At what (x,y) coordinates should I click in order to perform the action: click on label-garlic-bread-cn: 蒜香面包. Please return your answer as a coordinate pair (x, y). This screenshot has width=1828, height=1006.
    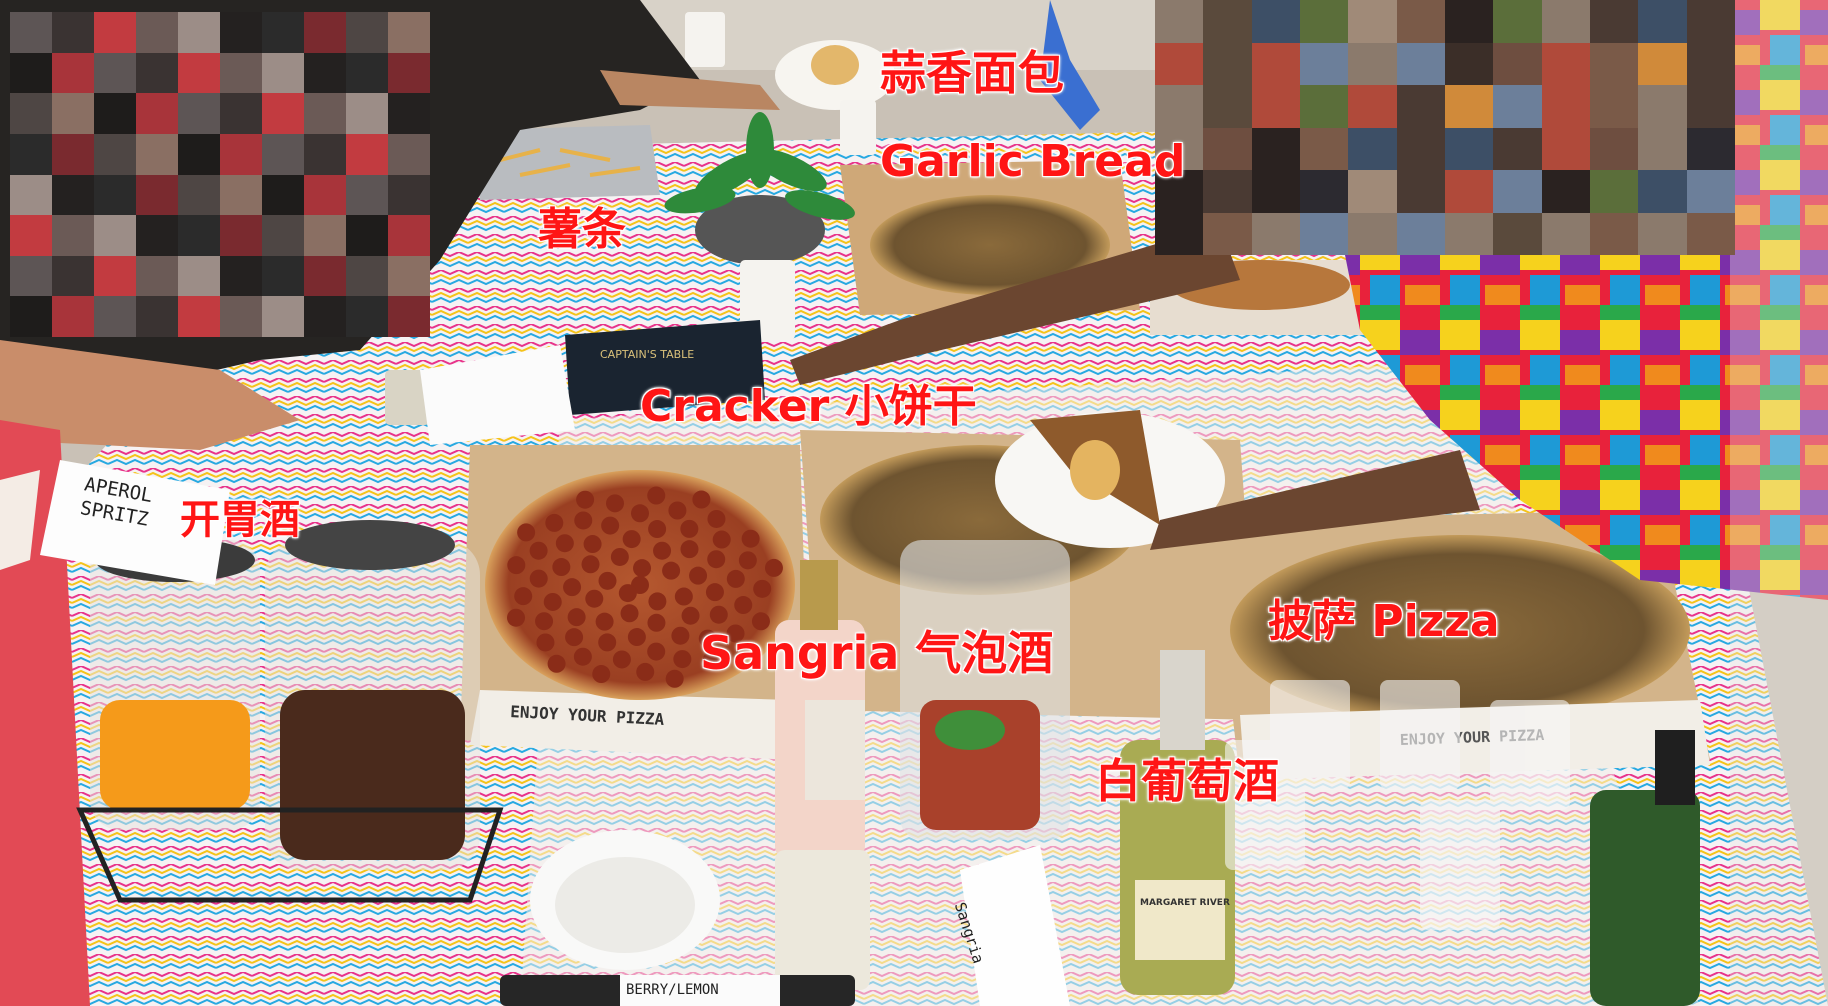
    Looking at the image, I should click on (972, 73).